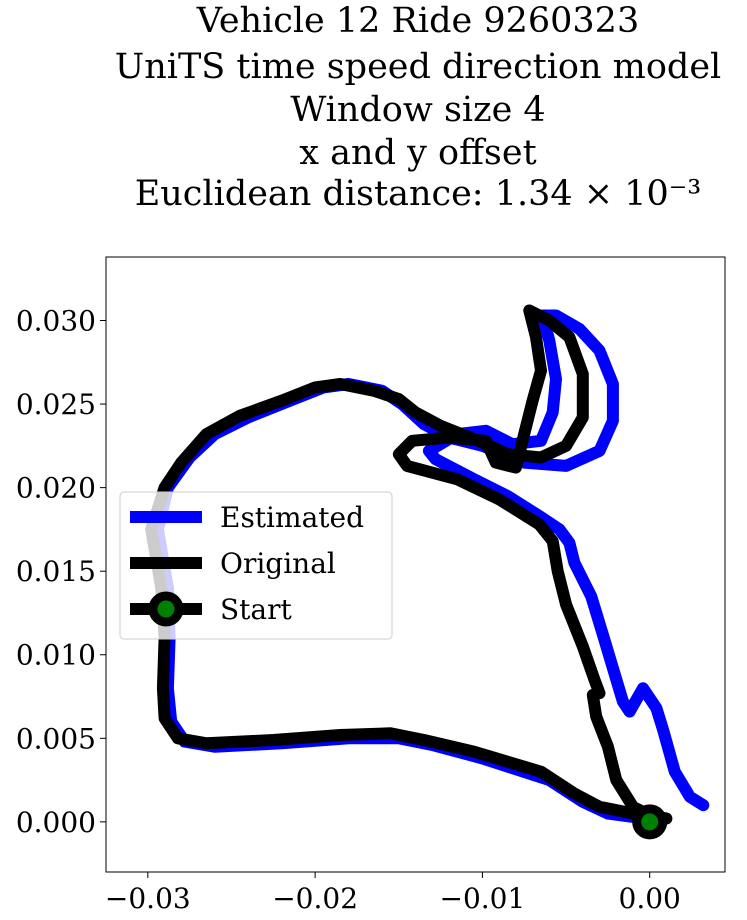  What do you see at coordinates (418, 67) in the screenshot?
I see `title-line-2: UniTS time speed direction model` at bounding box center [418, 67].